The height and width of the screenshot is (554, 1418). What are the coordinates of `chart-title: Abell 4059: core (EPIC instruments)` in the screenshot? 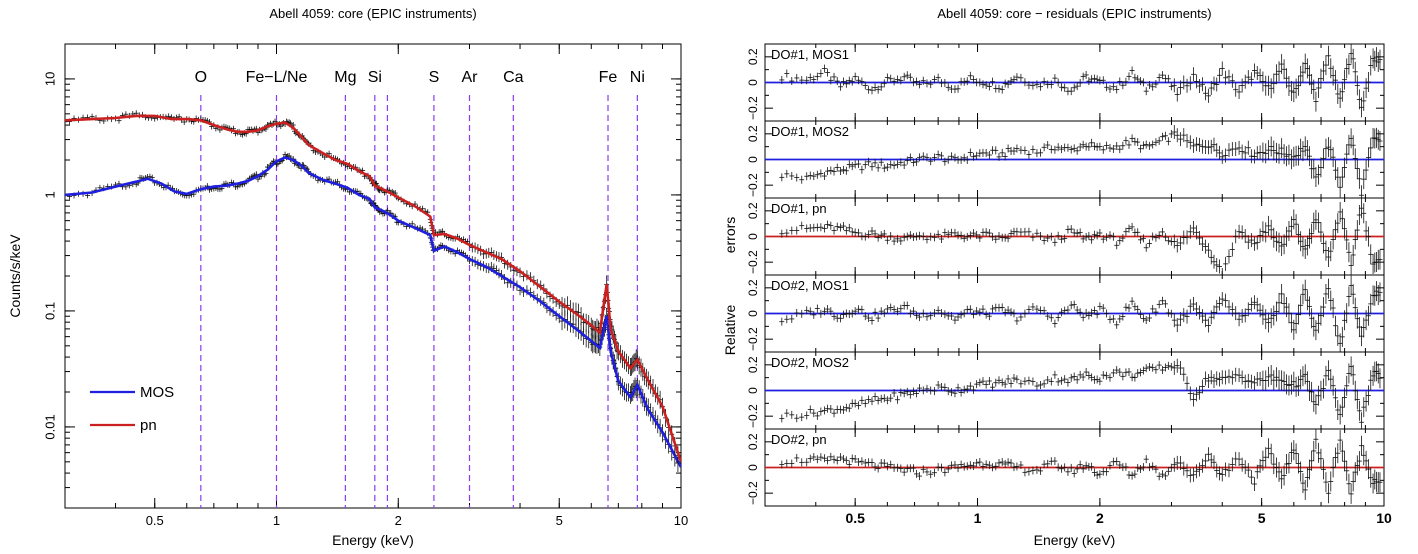 It's located at (372, 13).